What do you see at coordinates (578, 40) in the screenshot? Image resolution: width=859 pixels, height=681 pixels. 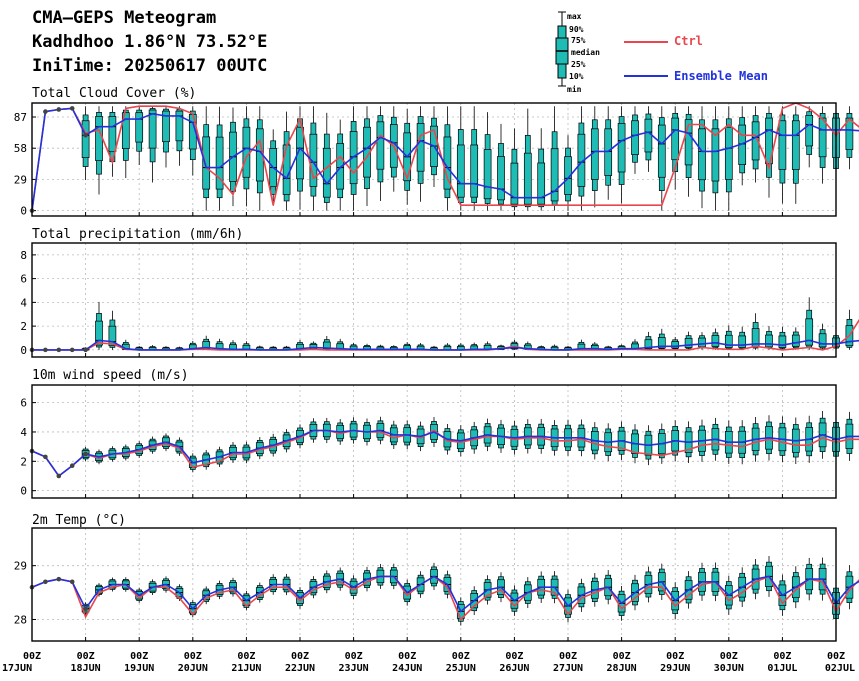 I see `legend-75-label: 75%` at bounding box center [578, 40].